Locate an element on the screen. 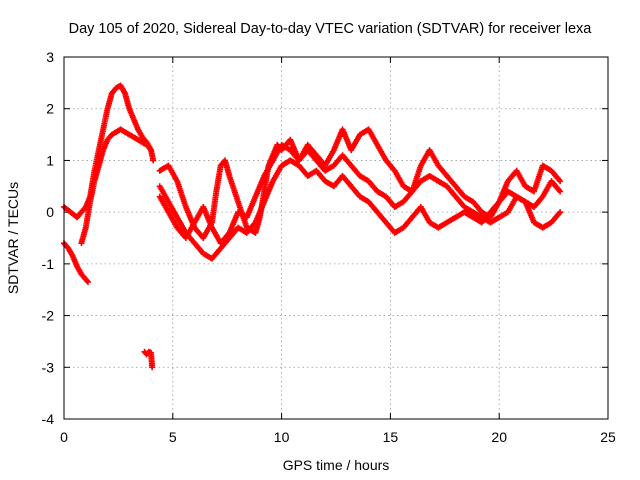  x-tick-label: 15 is located at coordinates (391, 437).